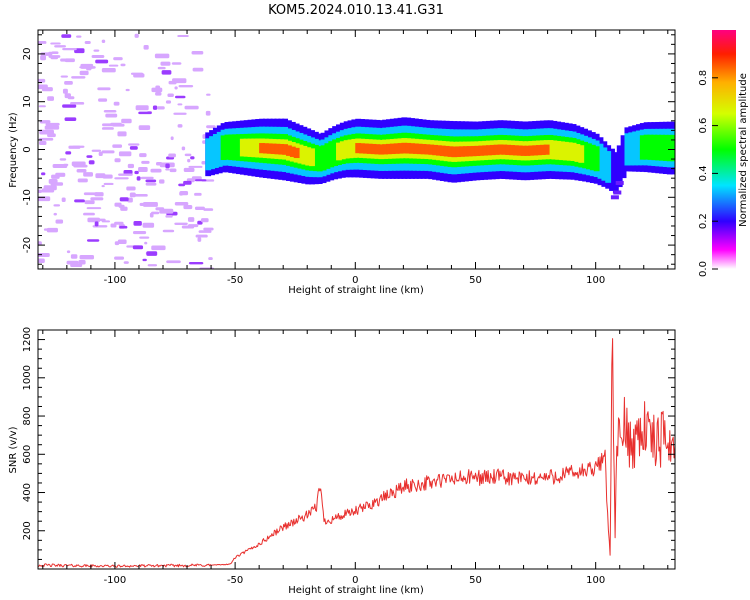  What do you see at coordinates (724, 149) in the screenshot?
I see `colorbar-gradient` at bounding box center [724, 149].